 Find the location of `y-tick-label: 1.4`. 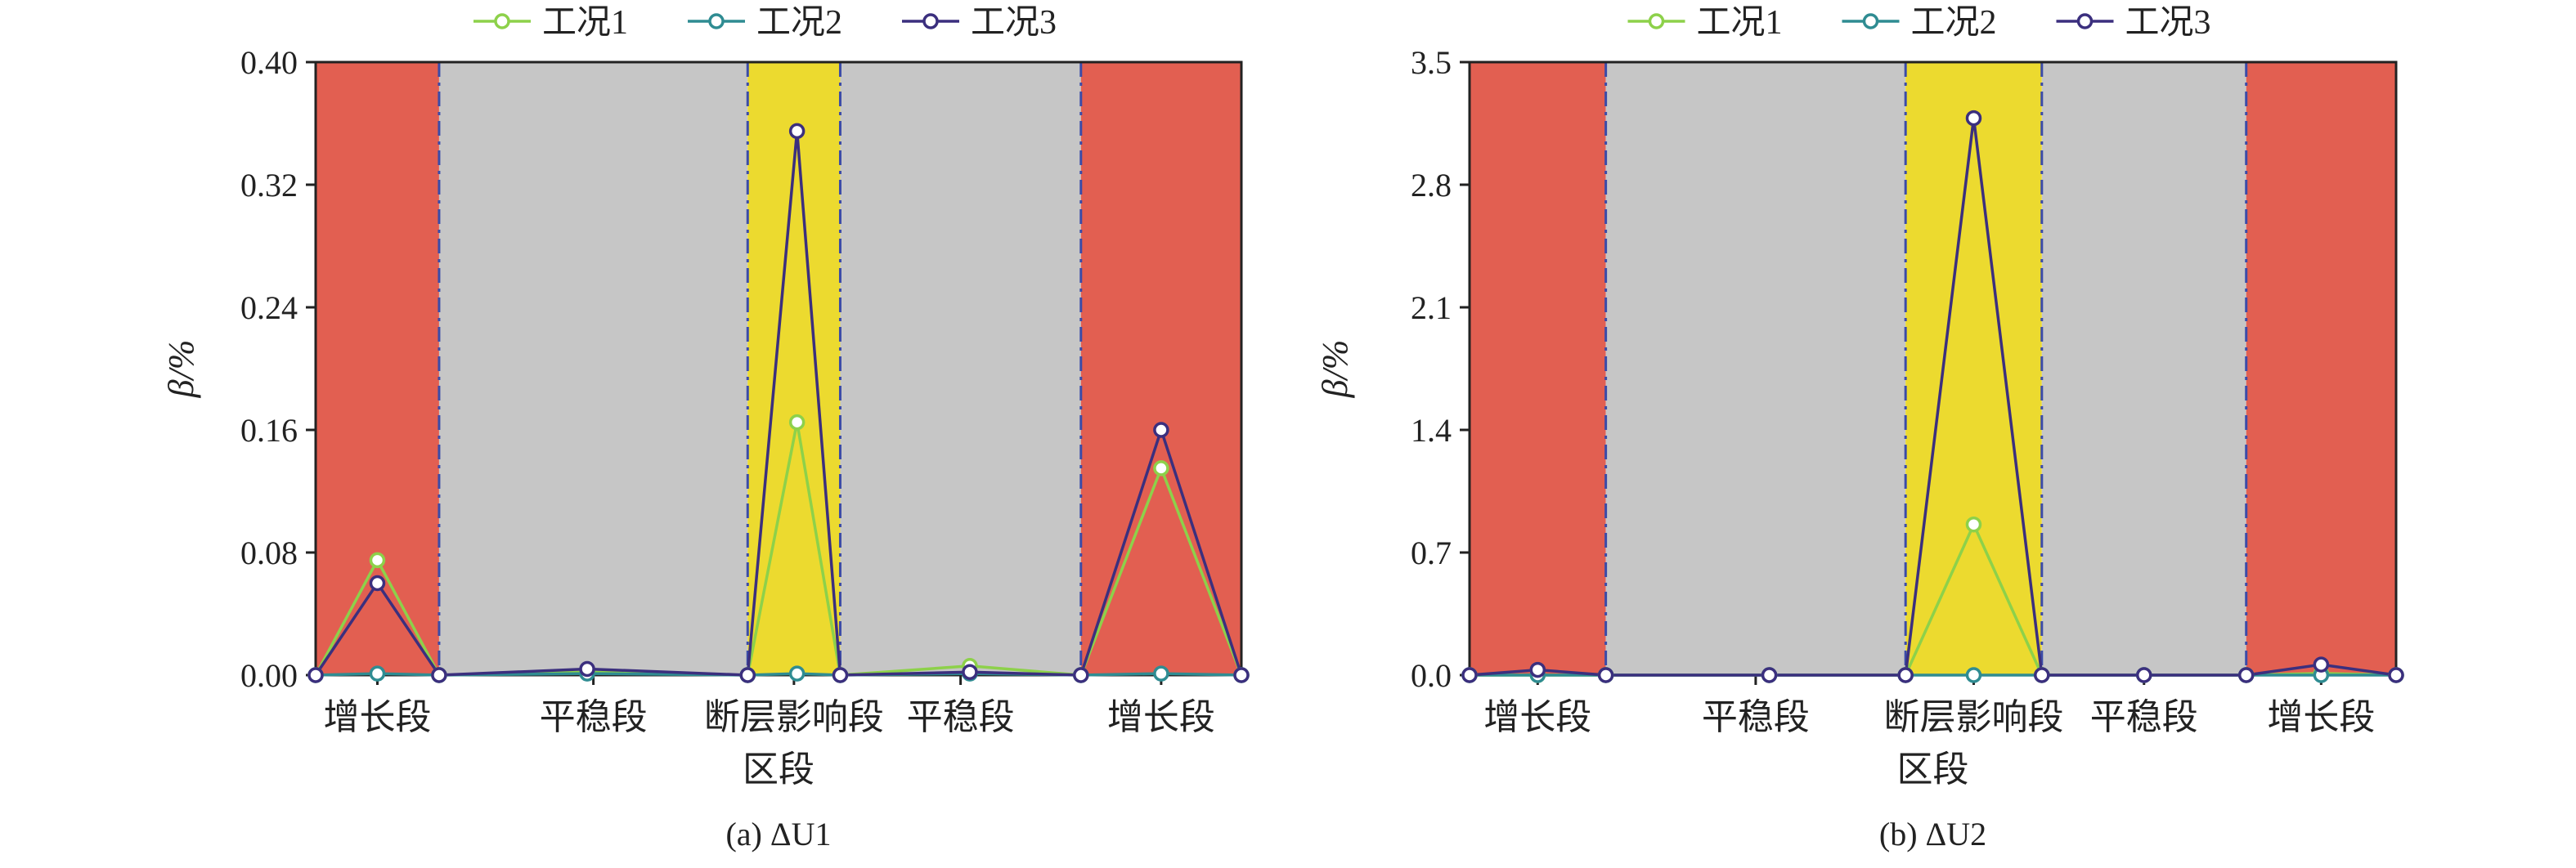

y-tick-label: 1.4 is located at coordinates (1431, 430).